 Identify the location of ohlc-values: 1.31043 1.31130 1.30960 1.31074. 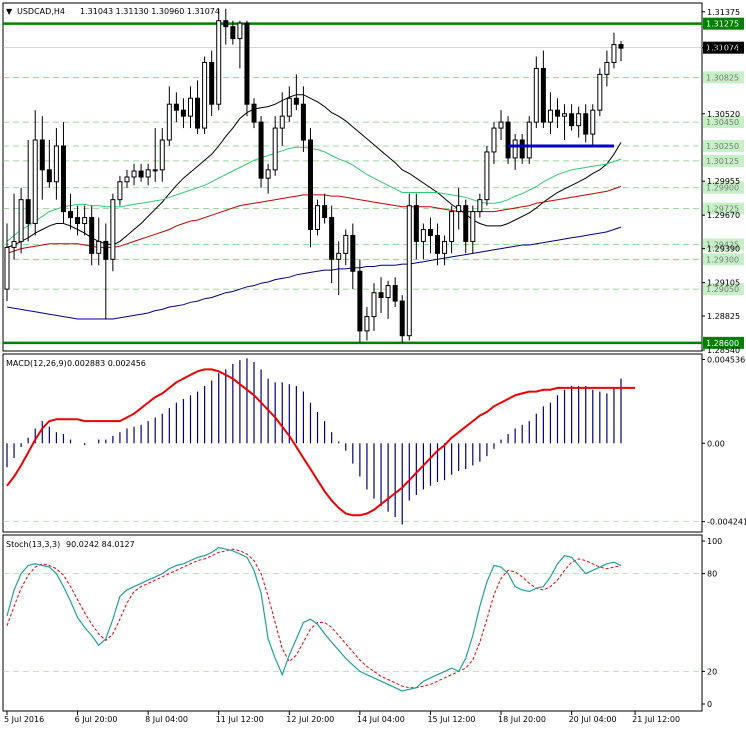
(150, 11).